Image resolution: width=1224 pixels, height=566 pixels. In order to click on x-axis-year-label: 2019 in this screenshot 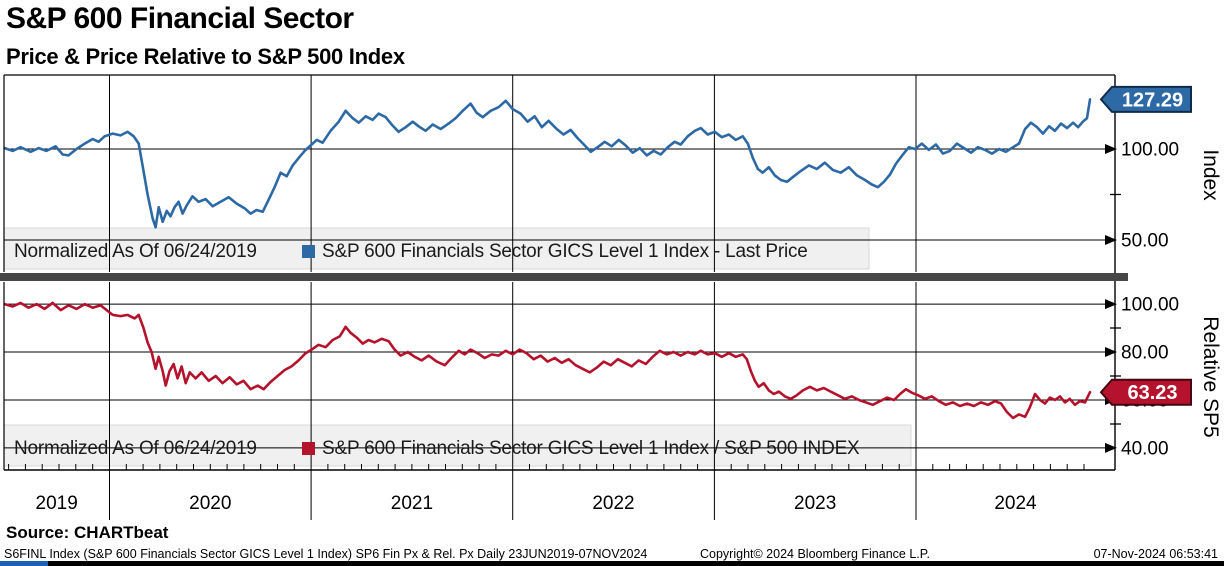, I will do `click(57, 503)`.